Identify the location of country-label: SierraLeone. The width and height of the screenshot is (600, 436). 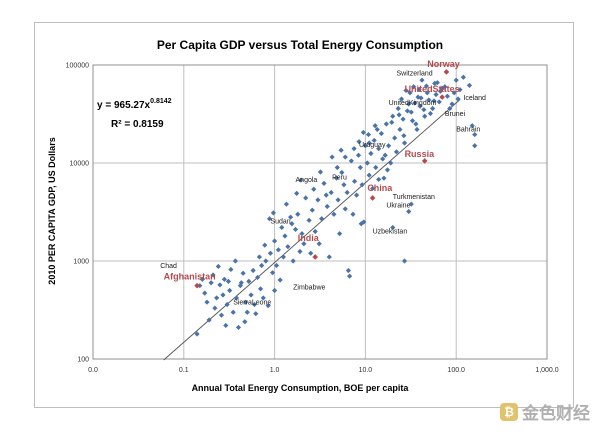
(252, 302).